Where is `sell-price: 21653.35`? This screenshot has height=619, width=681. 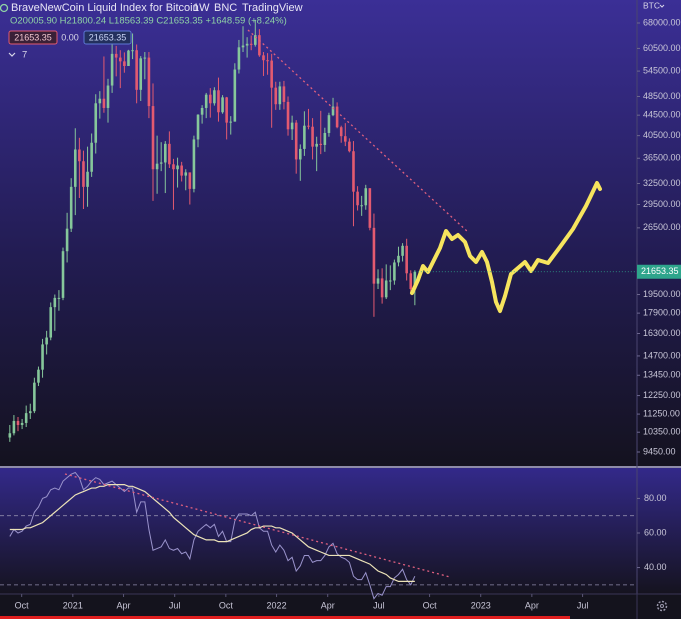
sell-price: 21653.35 is located at coordinates (33, 37).